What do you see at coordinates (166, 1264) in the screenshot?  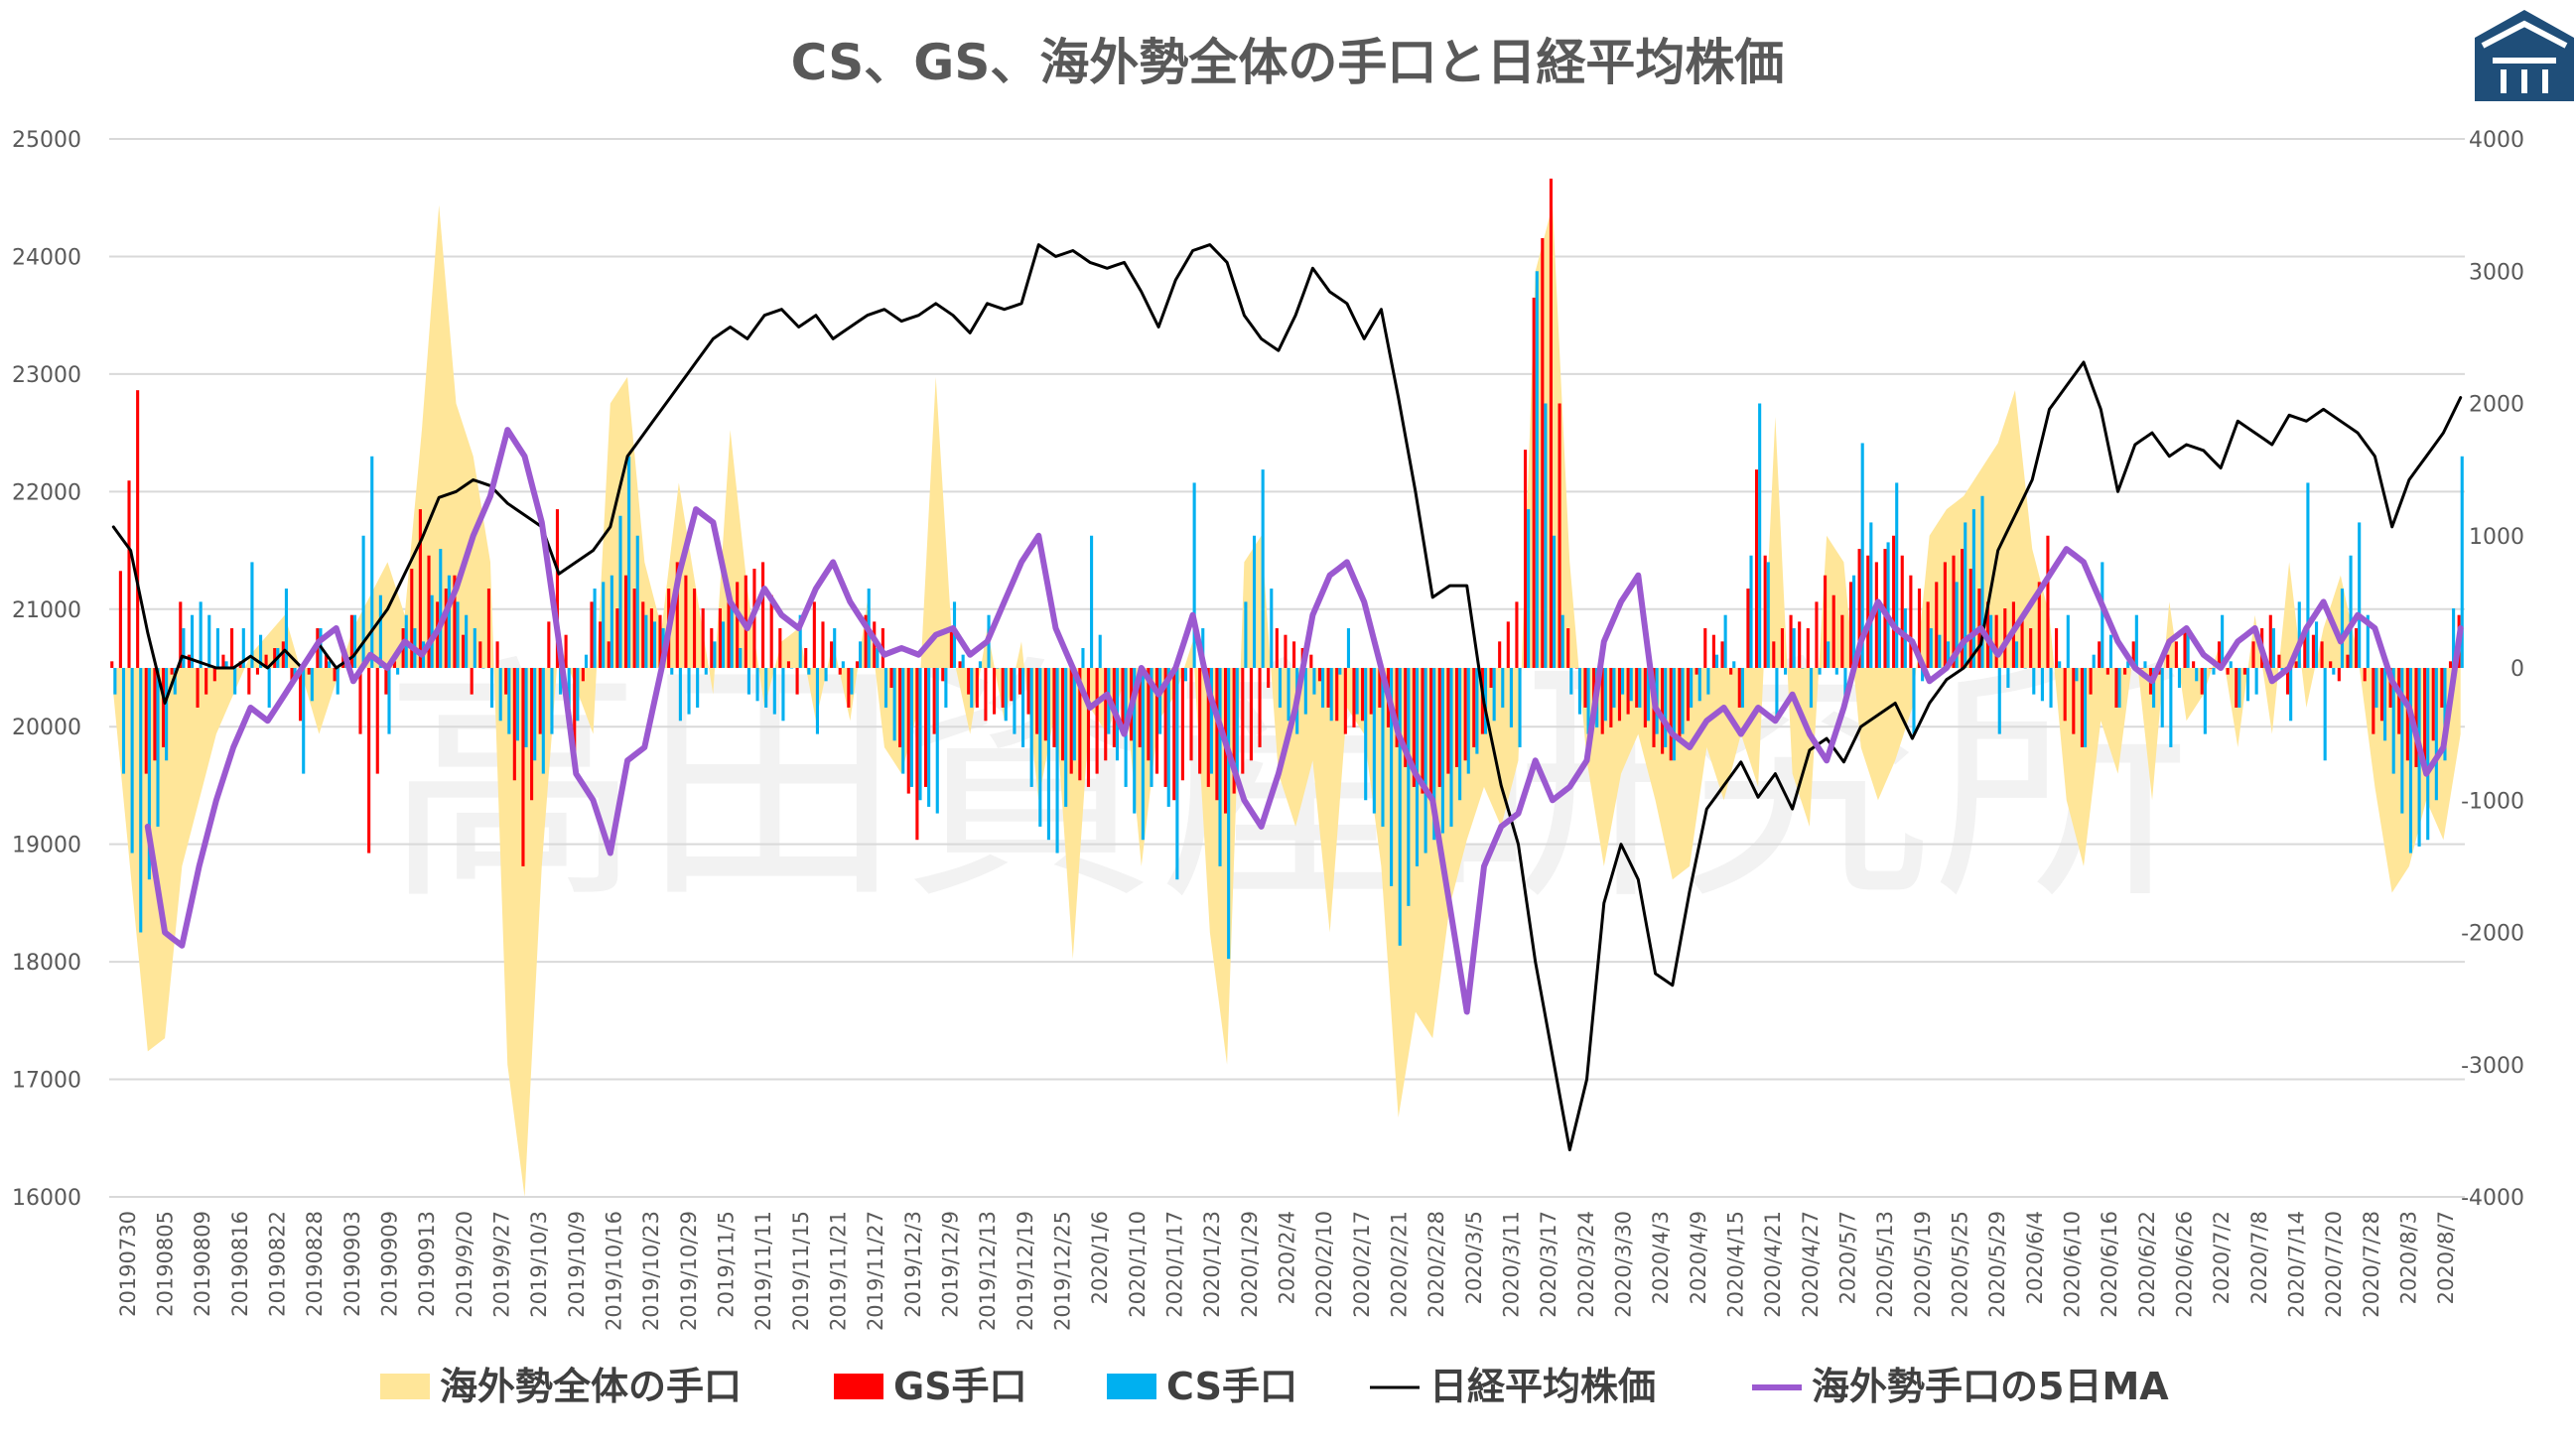 I see `x-tick-label: 20190805` at bounding box center [166, 1264].